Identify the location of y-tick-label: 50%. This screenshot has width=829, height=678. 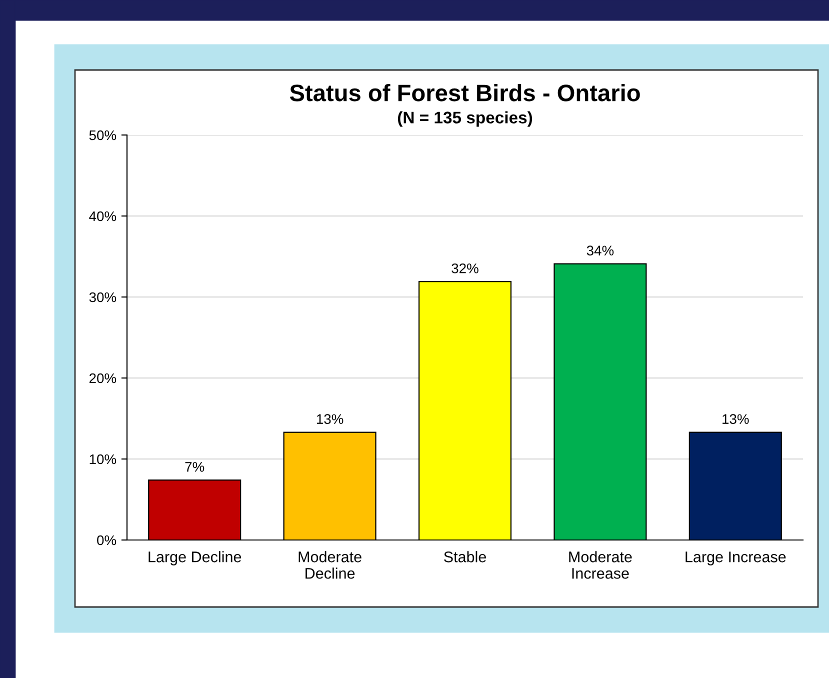
(102, 135).